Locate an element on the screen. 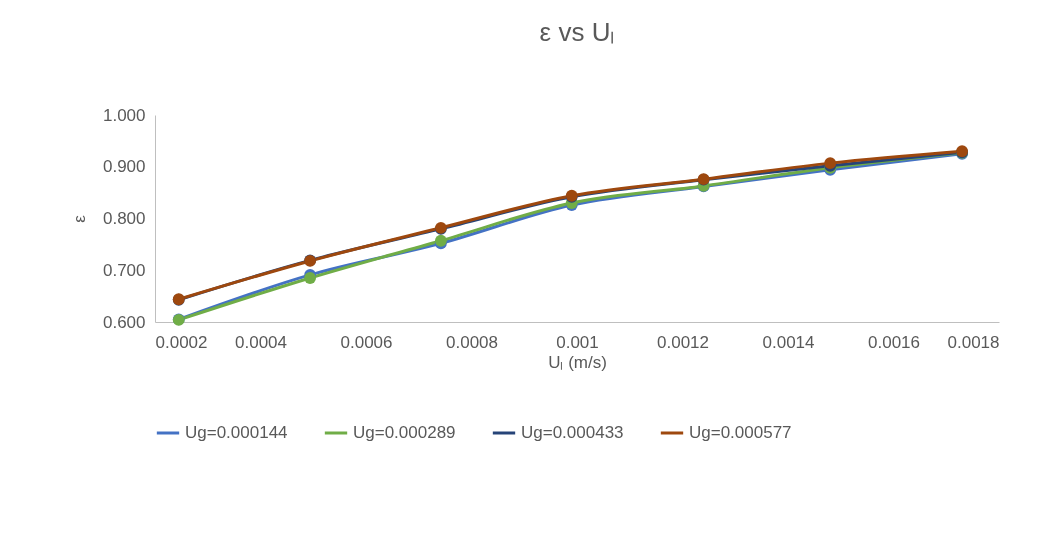 This screenshot has height=533, width=1058. y-tick-label: 0.900 is located at coordinates (124, 167).